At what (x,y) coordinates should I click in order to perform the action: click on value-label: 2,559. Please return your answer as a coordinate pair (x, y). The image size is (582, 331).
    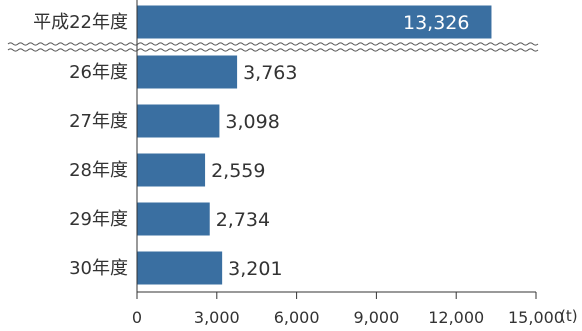
    Looking at the image, I should click on (238, 171).